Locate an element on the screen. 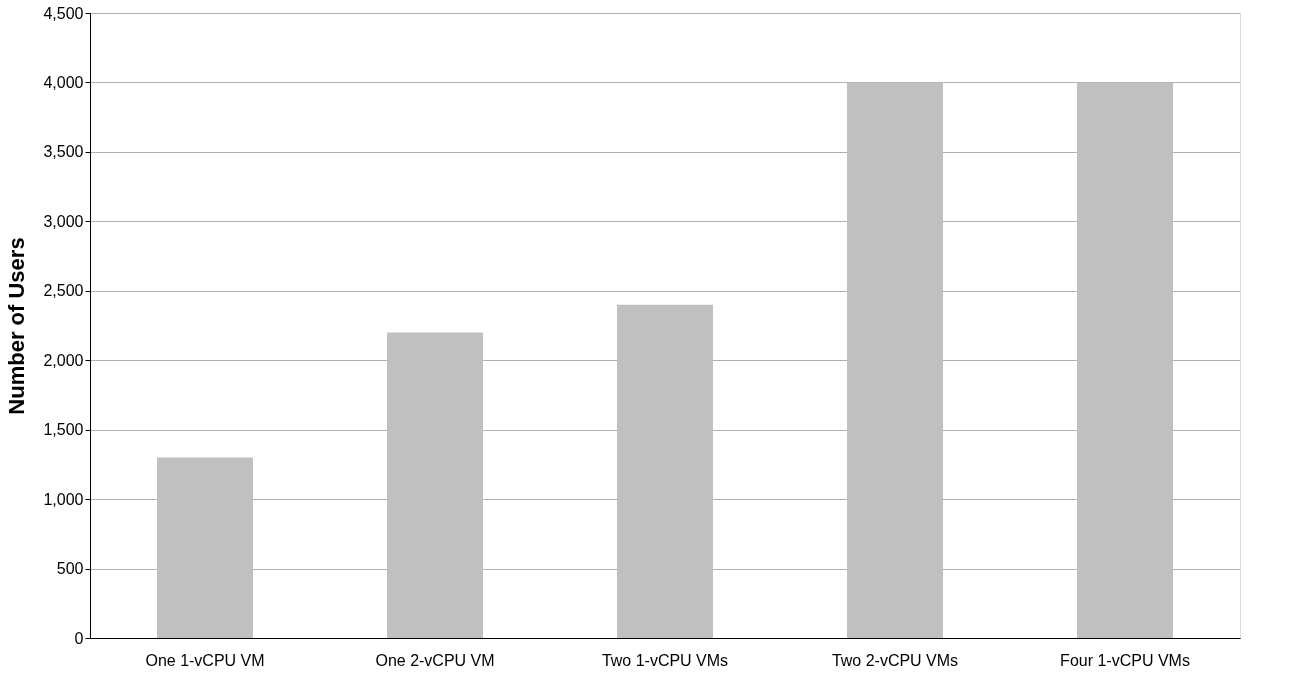 This screenshot has height=695, width=1300. y-tick-label: 2,000 is located at coordinates (63, 360).